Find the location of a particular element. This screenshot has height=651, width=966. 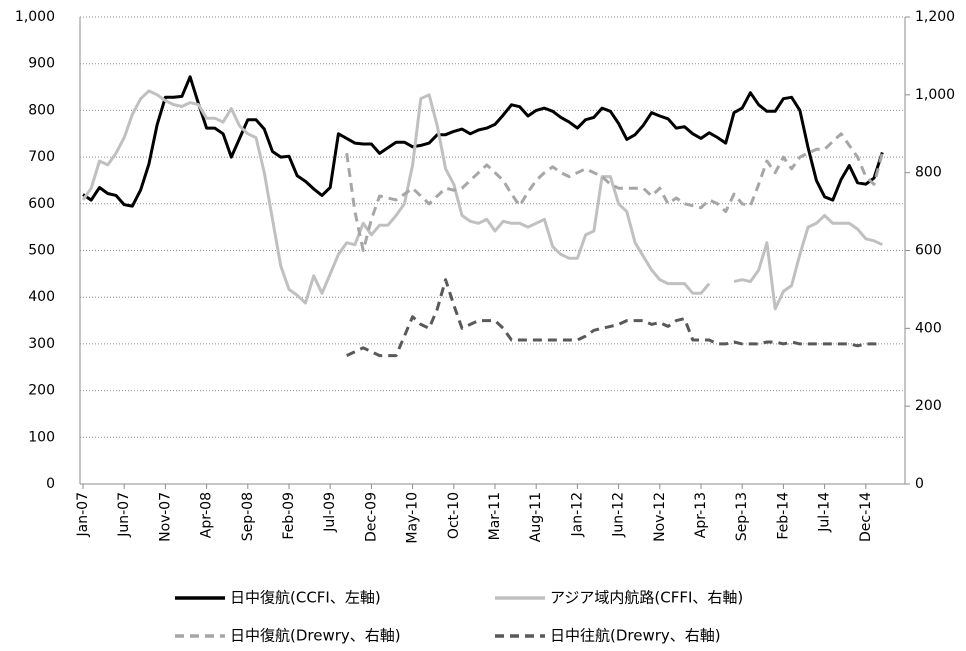

y2-tick-label: 800 is located at coordinates (928, 173).